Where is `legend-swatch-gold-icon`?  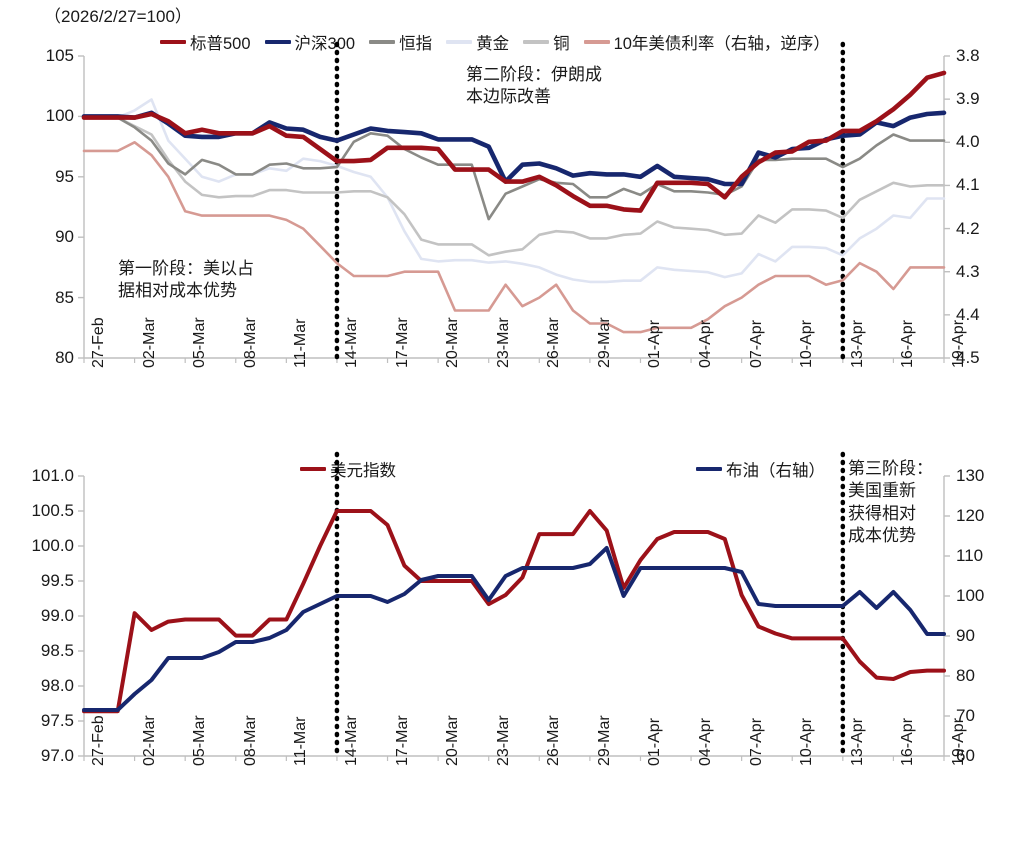
legend-swatch-gold-icon is located at coordinates (459, 42).